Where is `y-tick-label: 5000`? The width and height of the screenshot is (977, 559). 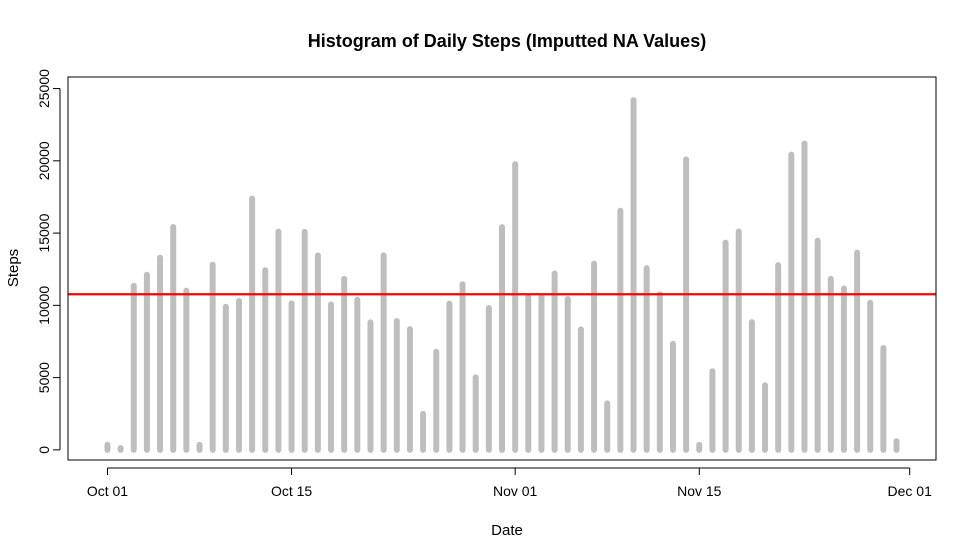
y-tick-label: 5000 is located at coordinates (44, 377).